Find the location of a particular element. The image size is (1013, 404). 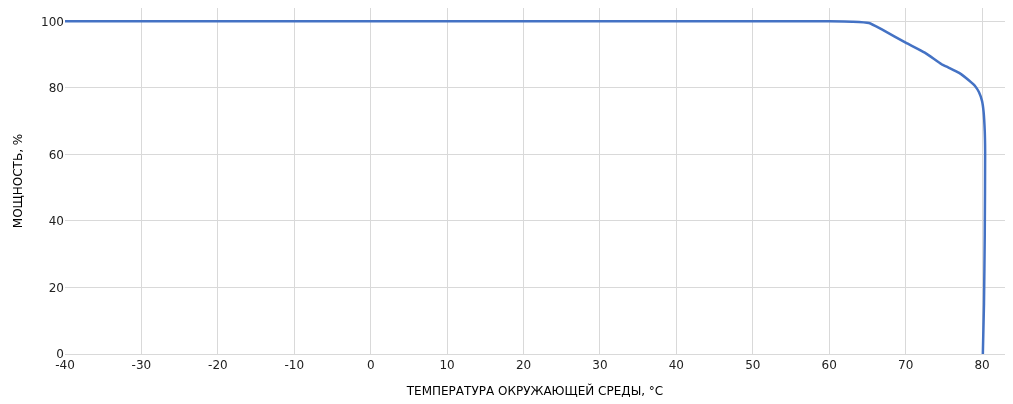

y-tick-label: 100 is located at coordinates (52, 21).